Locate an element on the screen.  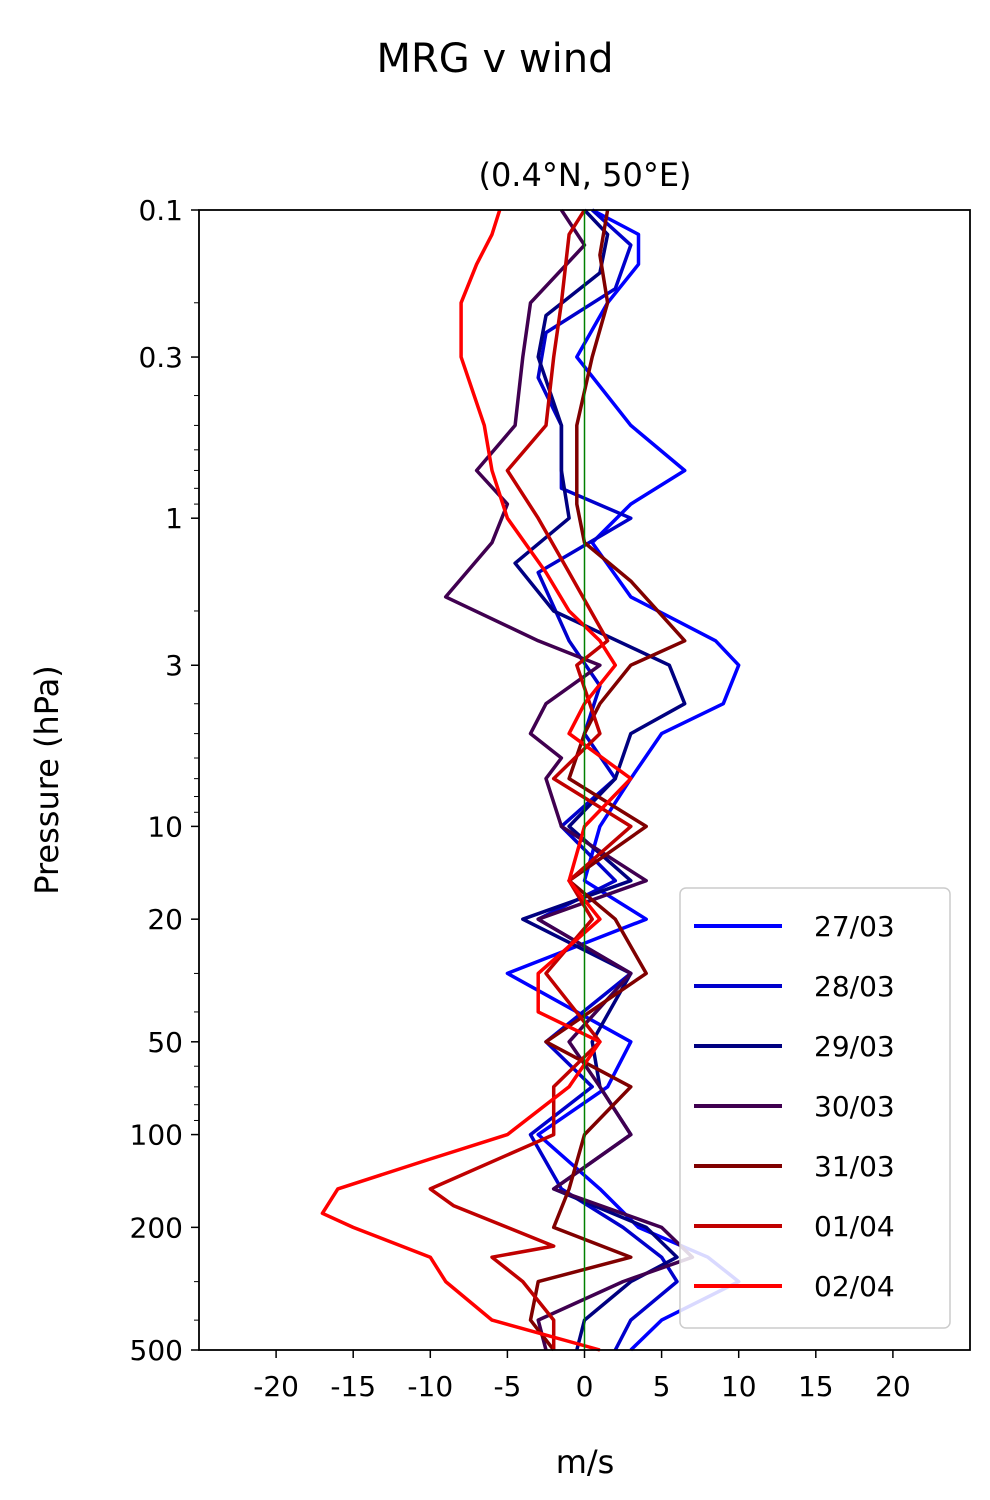
y-tick-label: 10 is located at coordinates (165, 826).